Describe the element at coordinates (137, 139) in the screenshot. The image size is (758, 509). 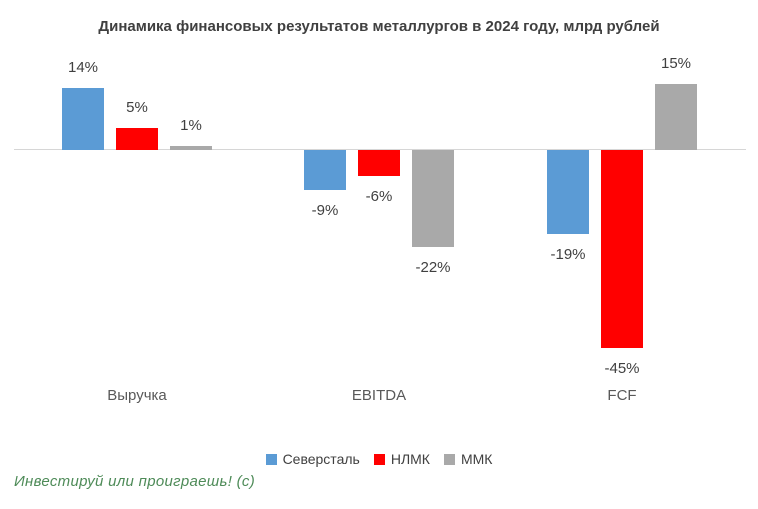
I see `bar-Выручка-НЛМК` at that location.